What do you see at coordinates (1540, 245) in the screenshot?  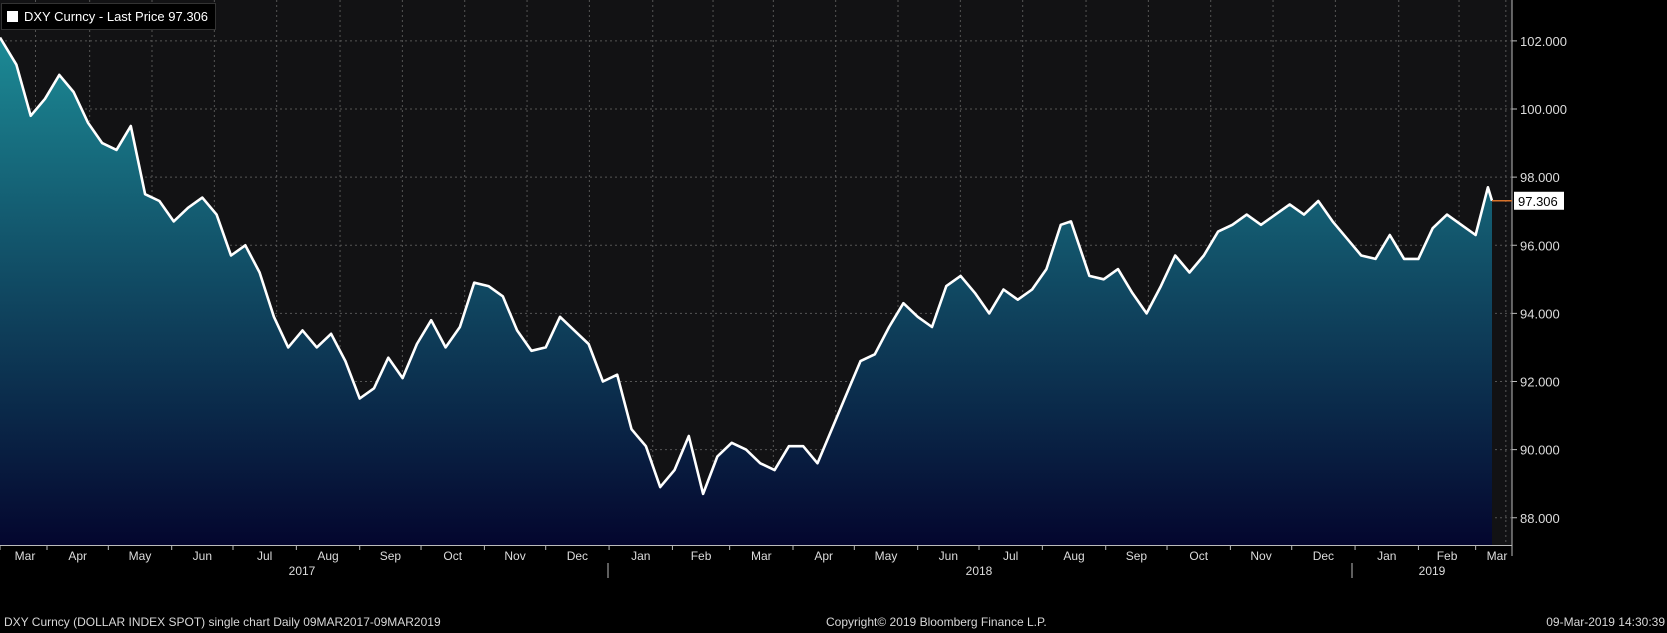 I see `y-tick-label: 96.000` at bounding box center [1540, 245].